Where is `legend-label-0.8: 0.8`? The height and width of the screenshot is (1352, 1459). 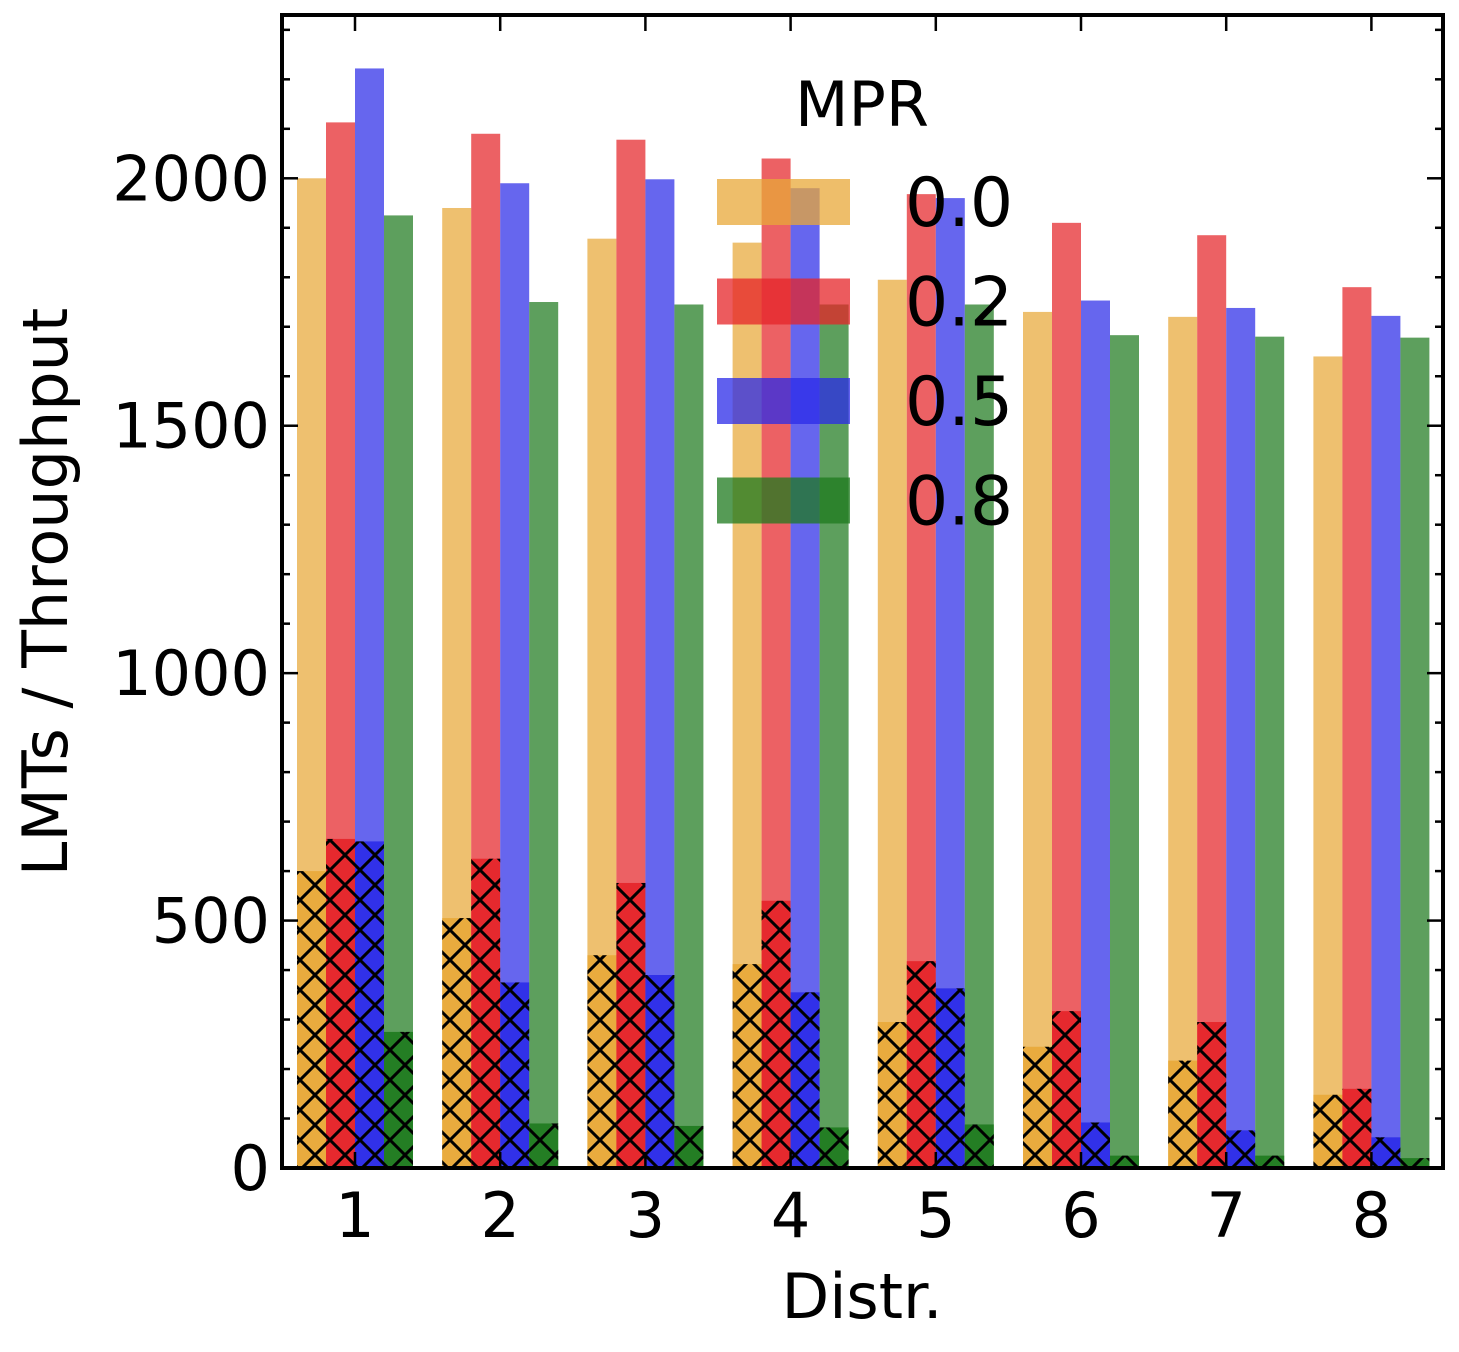
legend-label-0.8: 0.8 is located at coordinates (959, 502).